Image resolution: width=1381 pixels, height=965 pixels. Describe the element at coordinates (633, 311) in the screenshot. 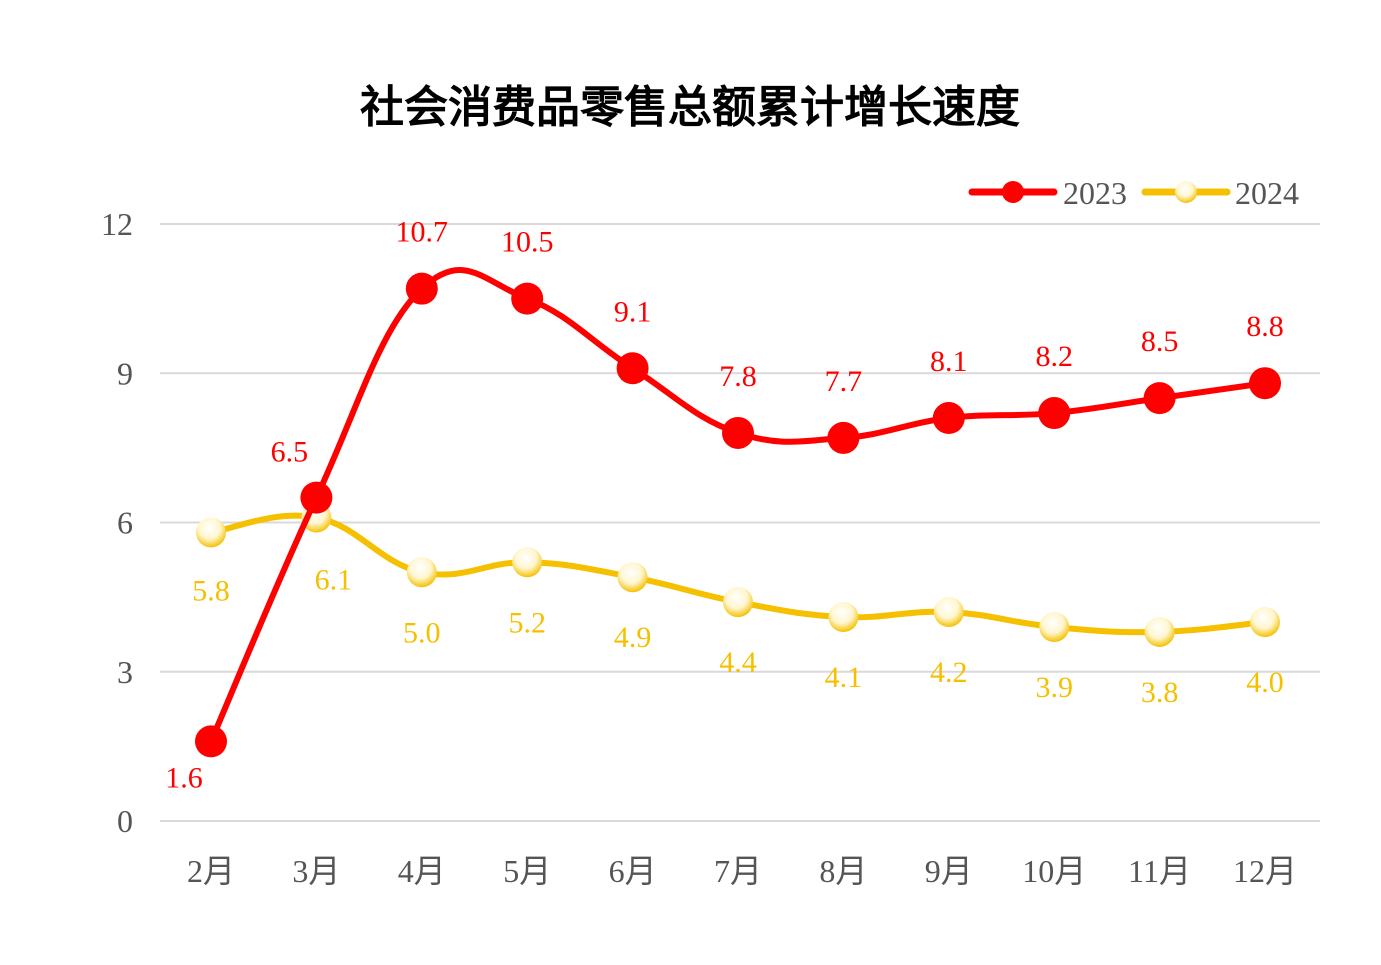

I see `data-label: 9.1` at that location.